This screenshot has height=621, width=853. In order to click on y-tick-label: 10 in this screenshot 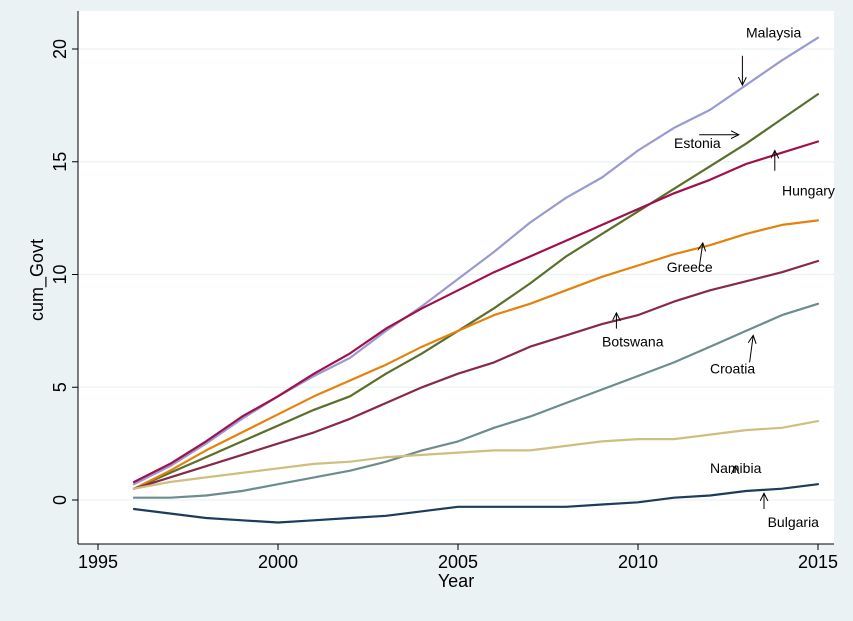, I will do `click(60, 274)`.